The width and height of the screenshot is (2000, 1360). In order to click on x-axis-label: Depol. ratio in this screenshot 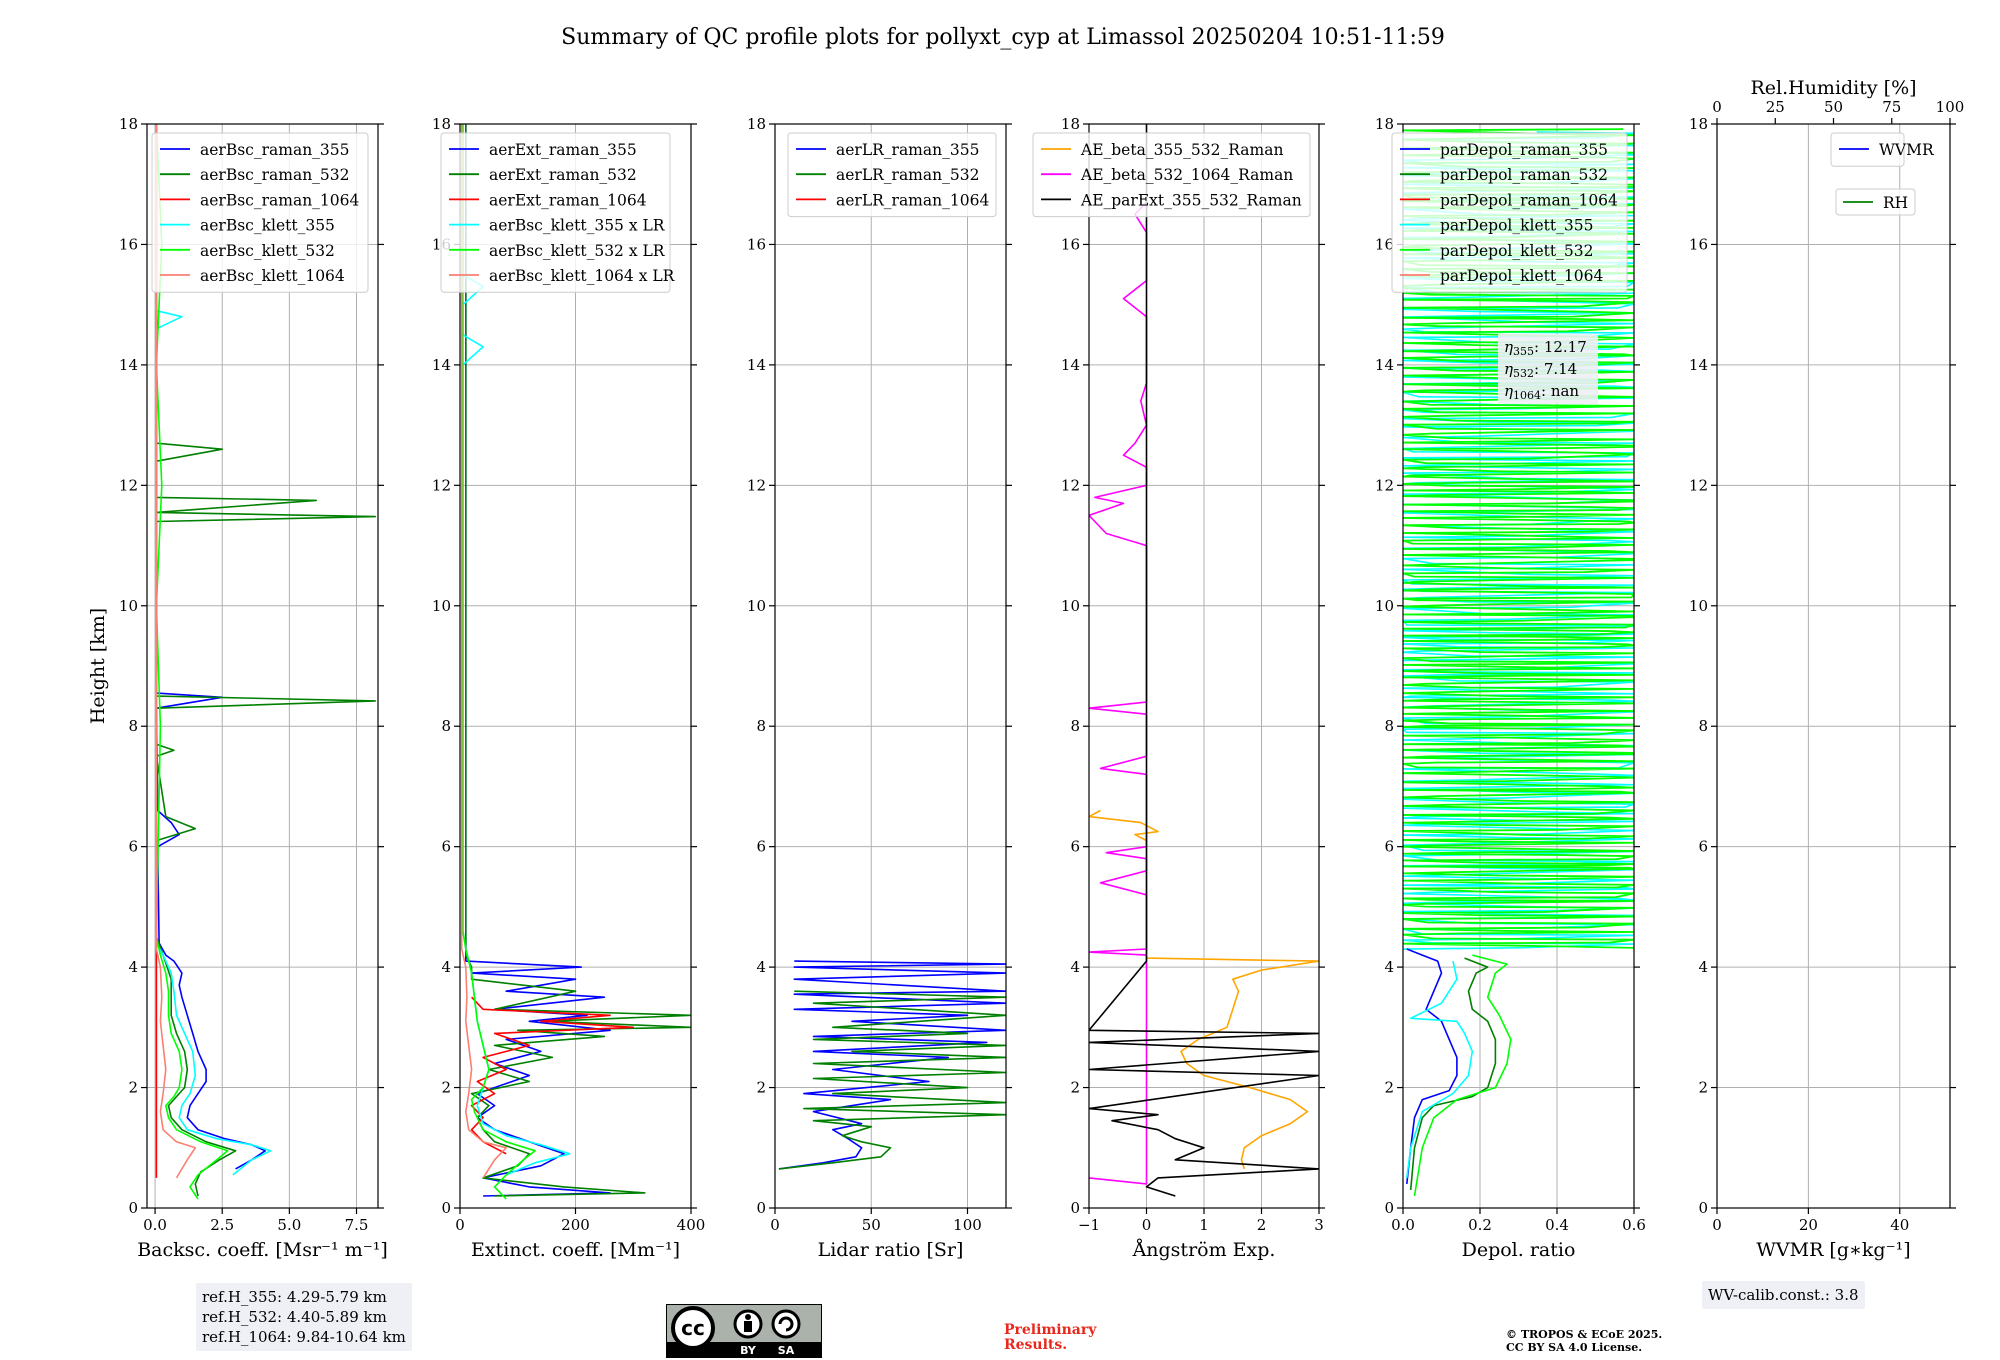, I will do `click(1519, 1250)`.